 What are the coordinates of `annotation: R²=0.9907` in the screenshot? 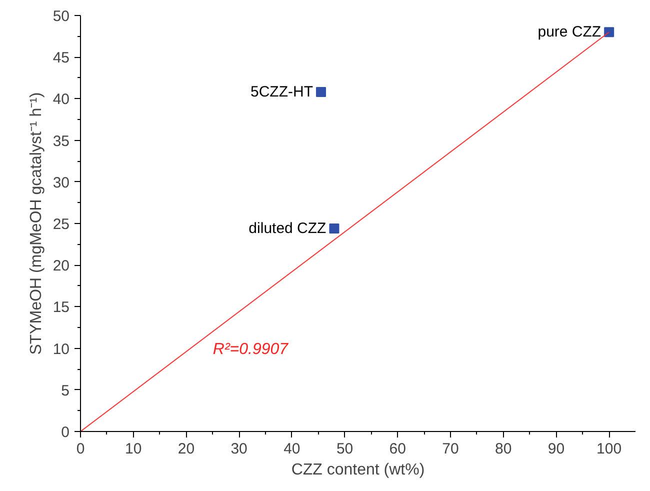 It's located at (251, 349).